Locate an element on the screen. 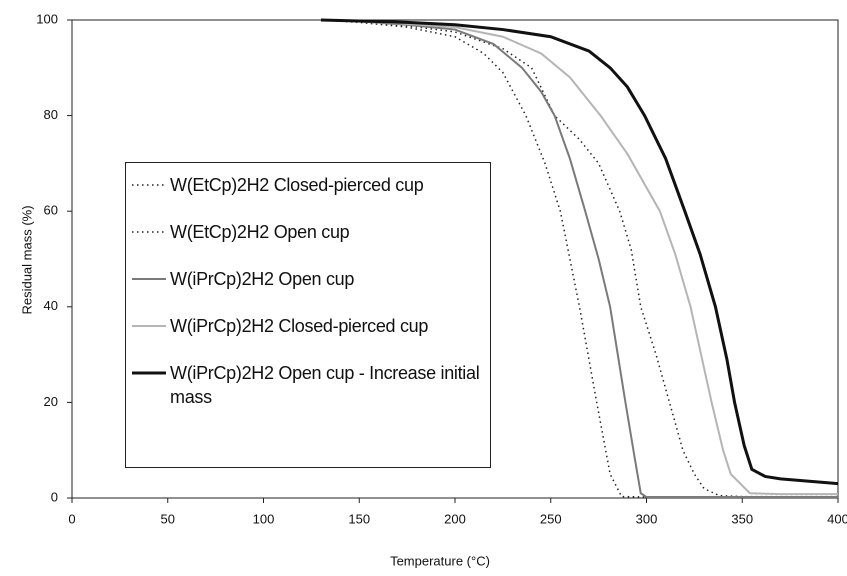 This screenshot has height=576, width=847. legend-label: W(iPrCp)2H2 Open cup is located at coordinates (262, 279).